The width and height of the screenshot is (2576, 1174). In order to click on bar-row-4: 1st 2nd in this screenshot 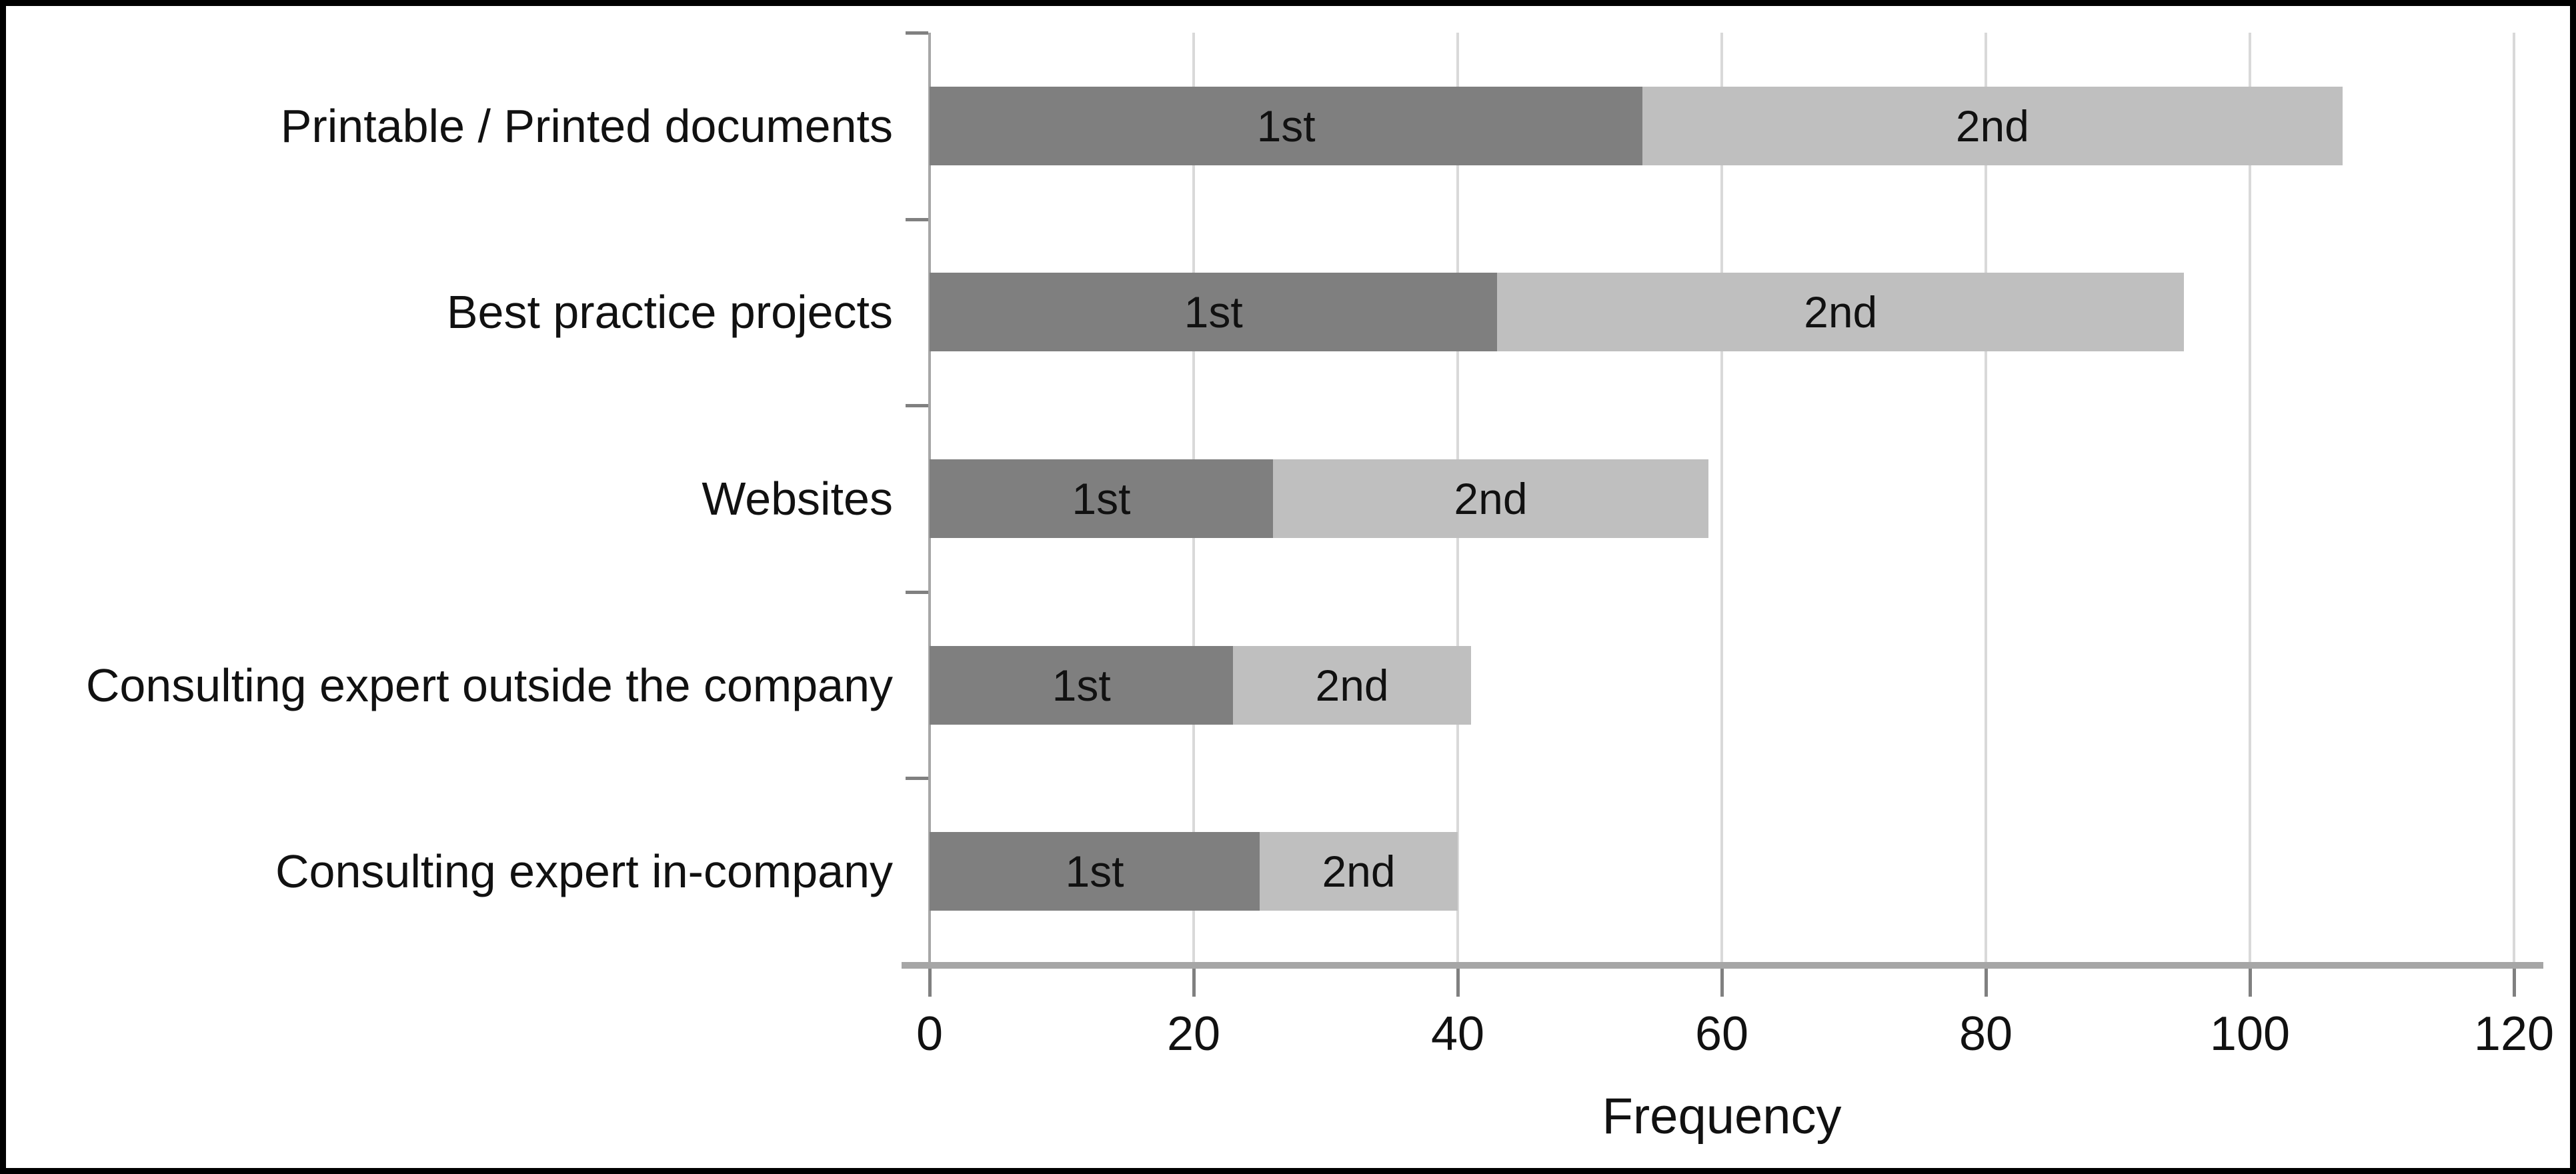, I will do `click(1200, 685)`.